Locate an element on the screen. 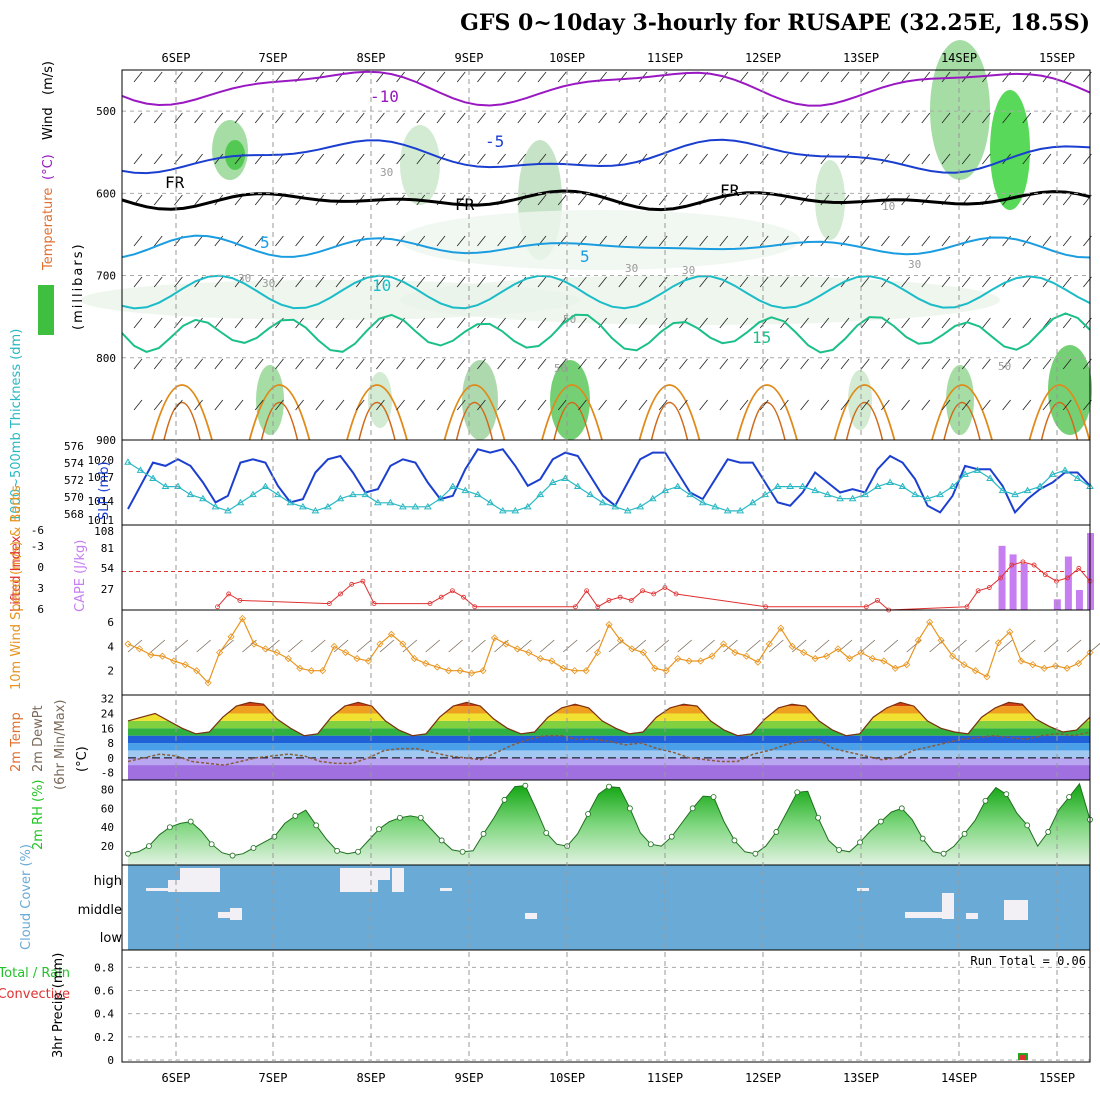 This screenshot has width=1100, height=1100. temp-tick-label: -8 is located at coordinates (107, 773).